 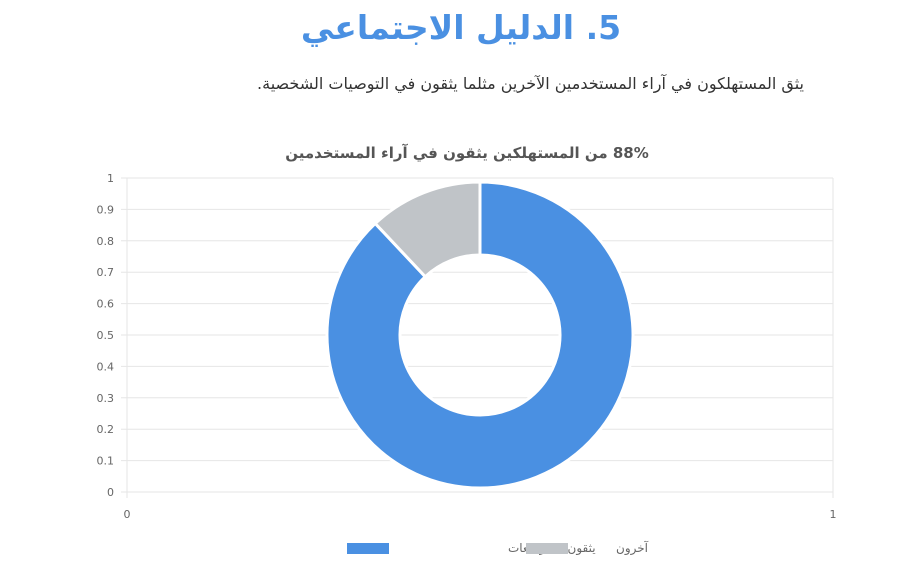 I want to click on y-axis-ticks: 0 0.1 0.2 0.3 0.4 0.5 0.6 0.7 0.8 0.9 1, so click(x=106, y=335).